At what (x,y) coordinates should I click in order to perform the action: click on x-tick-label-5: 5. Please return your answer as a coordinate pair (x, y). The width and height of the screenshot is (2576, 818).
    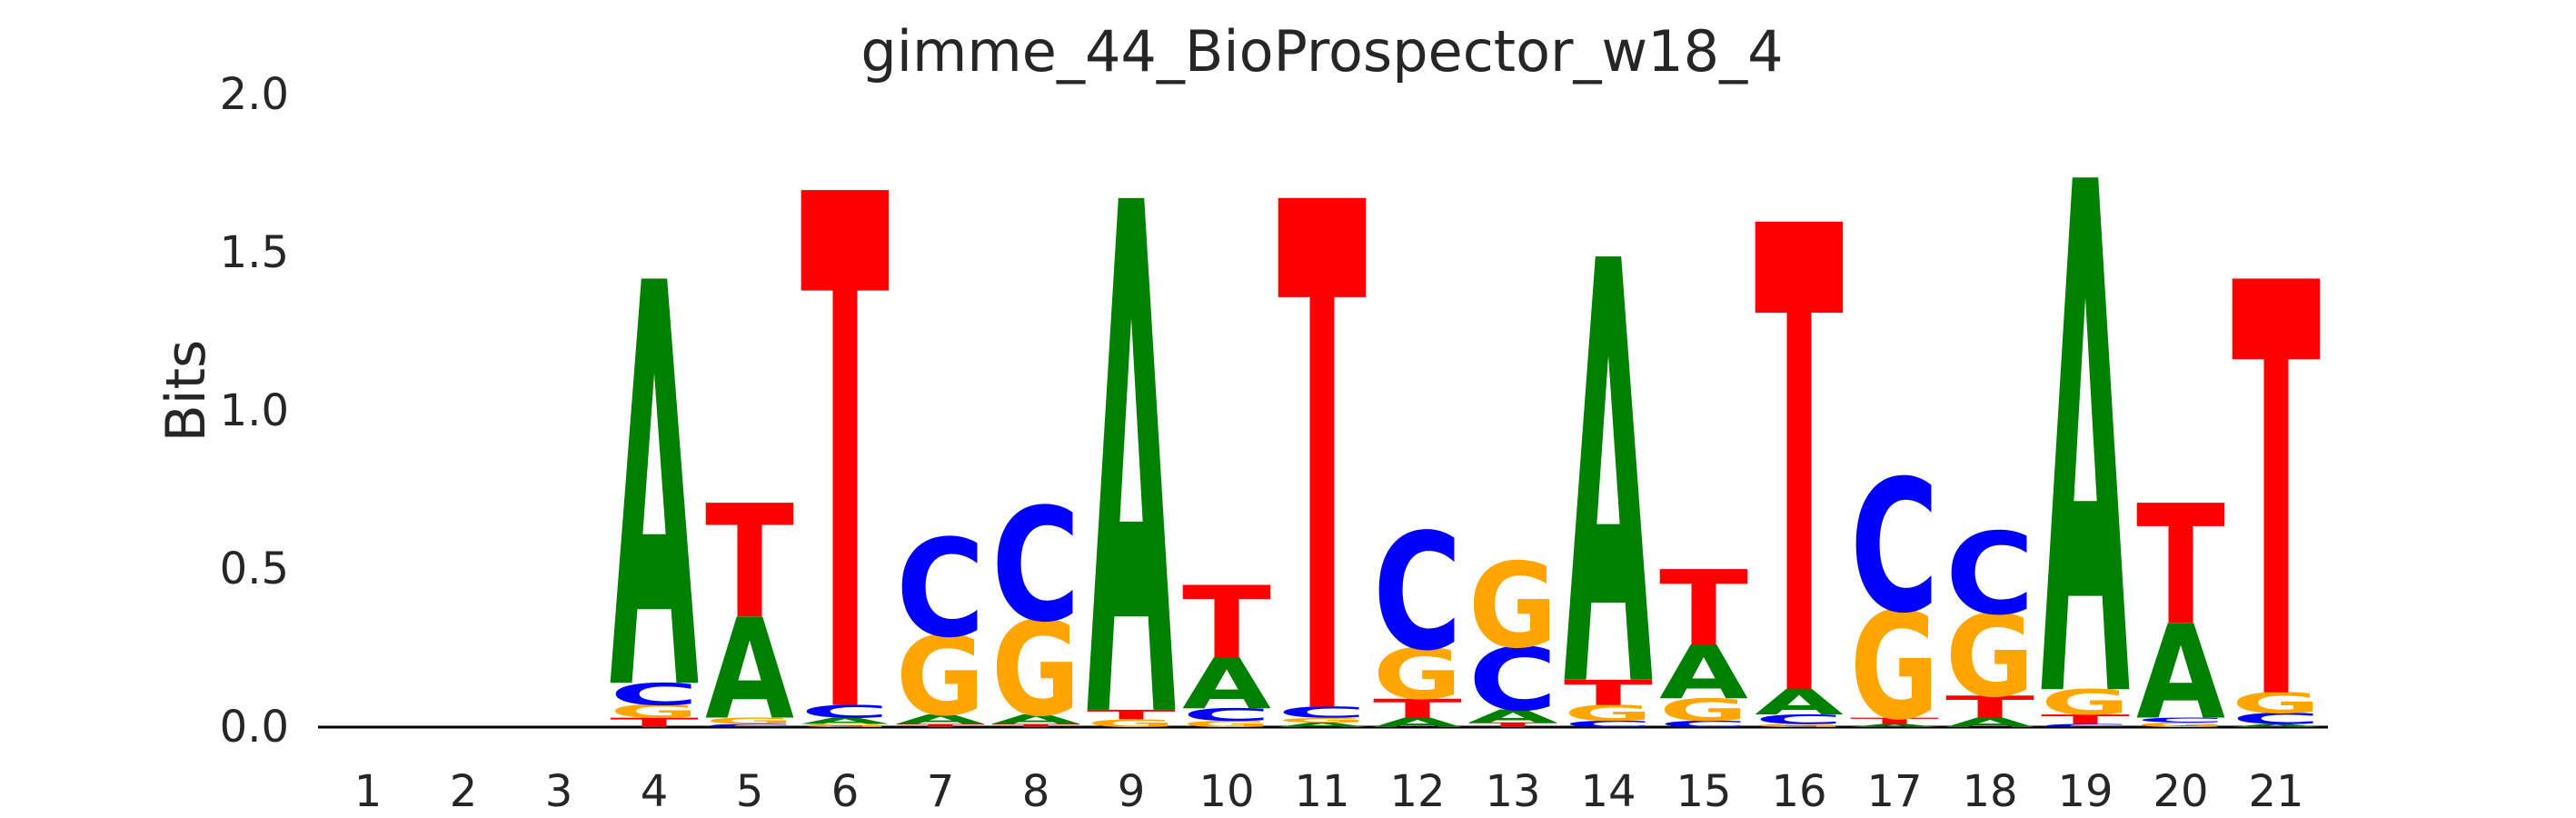
    Looking at the image, I should click on (750, 791).